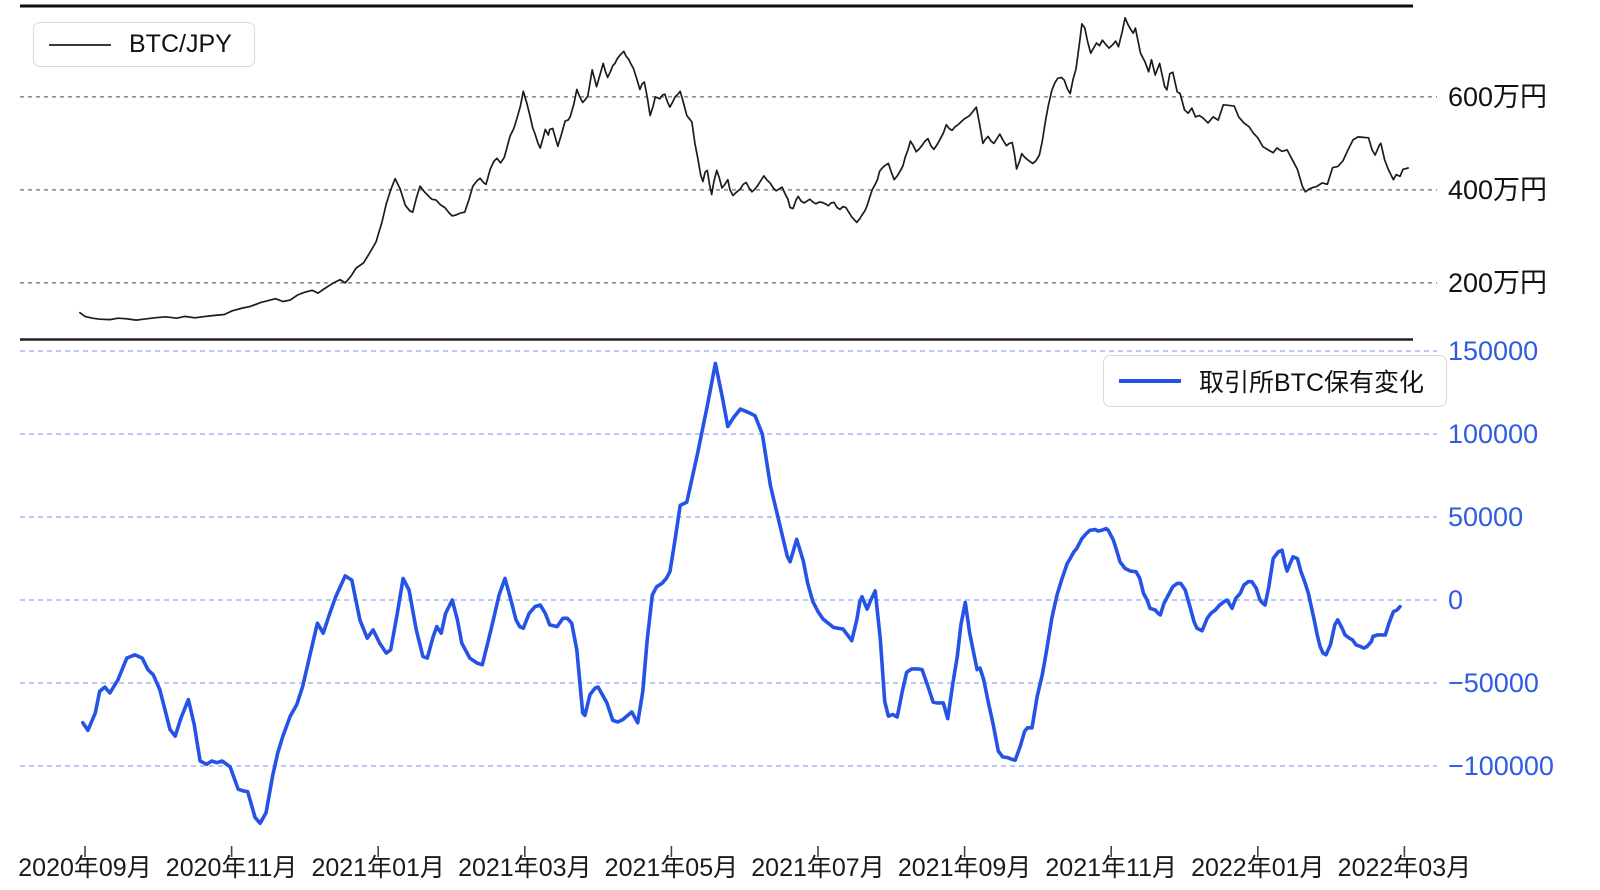 The width and height of the screenshot is (1600, 890). What do you see at coordinates (1150, 381) in the screenshot?
I see `holdings-line-swatch` at bounding box center [1150, 381].